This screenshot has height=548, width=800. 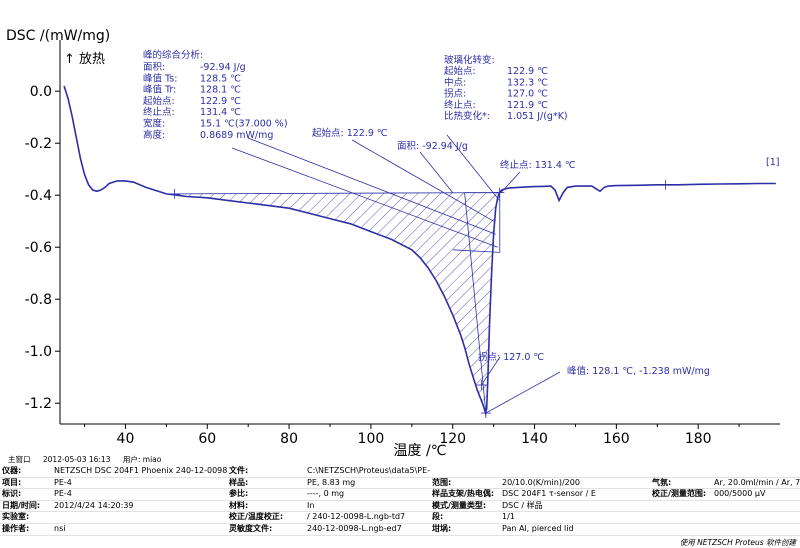 I want to click on leader-area, so click(x=436, y=172).